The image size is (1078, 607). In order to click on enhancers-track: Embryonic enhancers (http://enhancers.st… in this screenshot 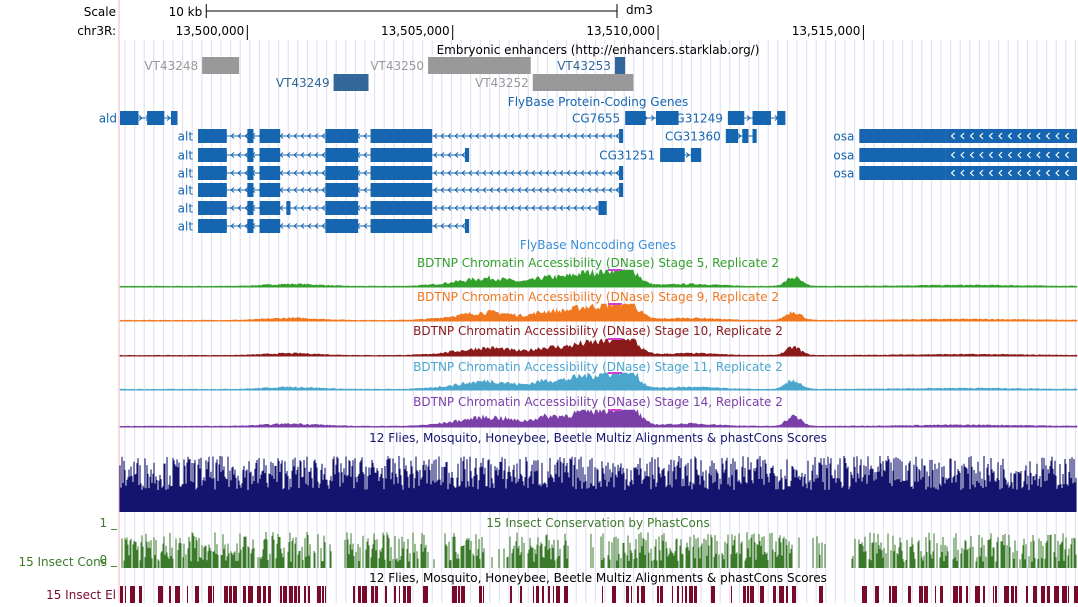, I will do `click(451, 67)`.